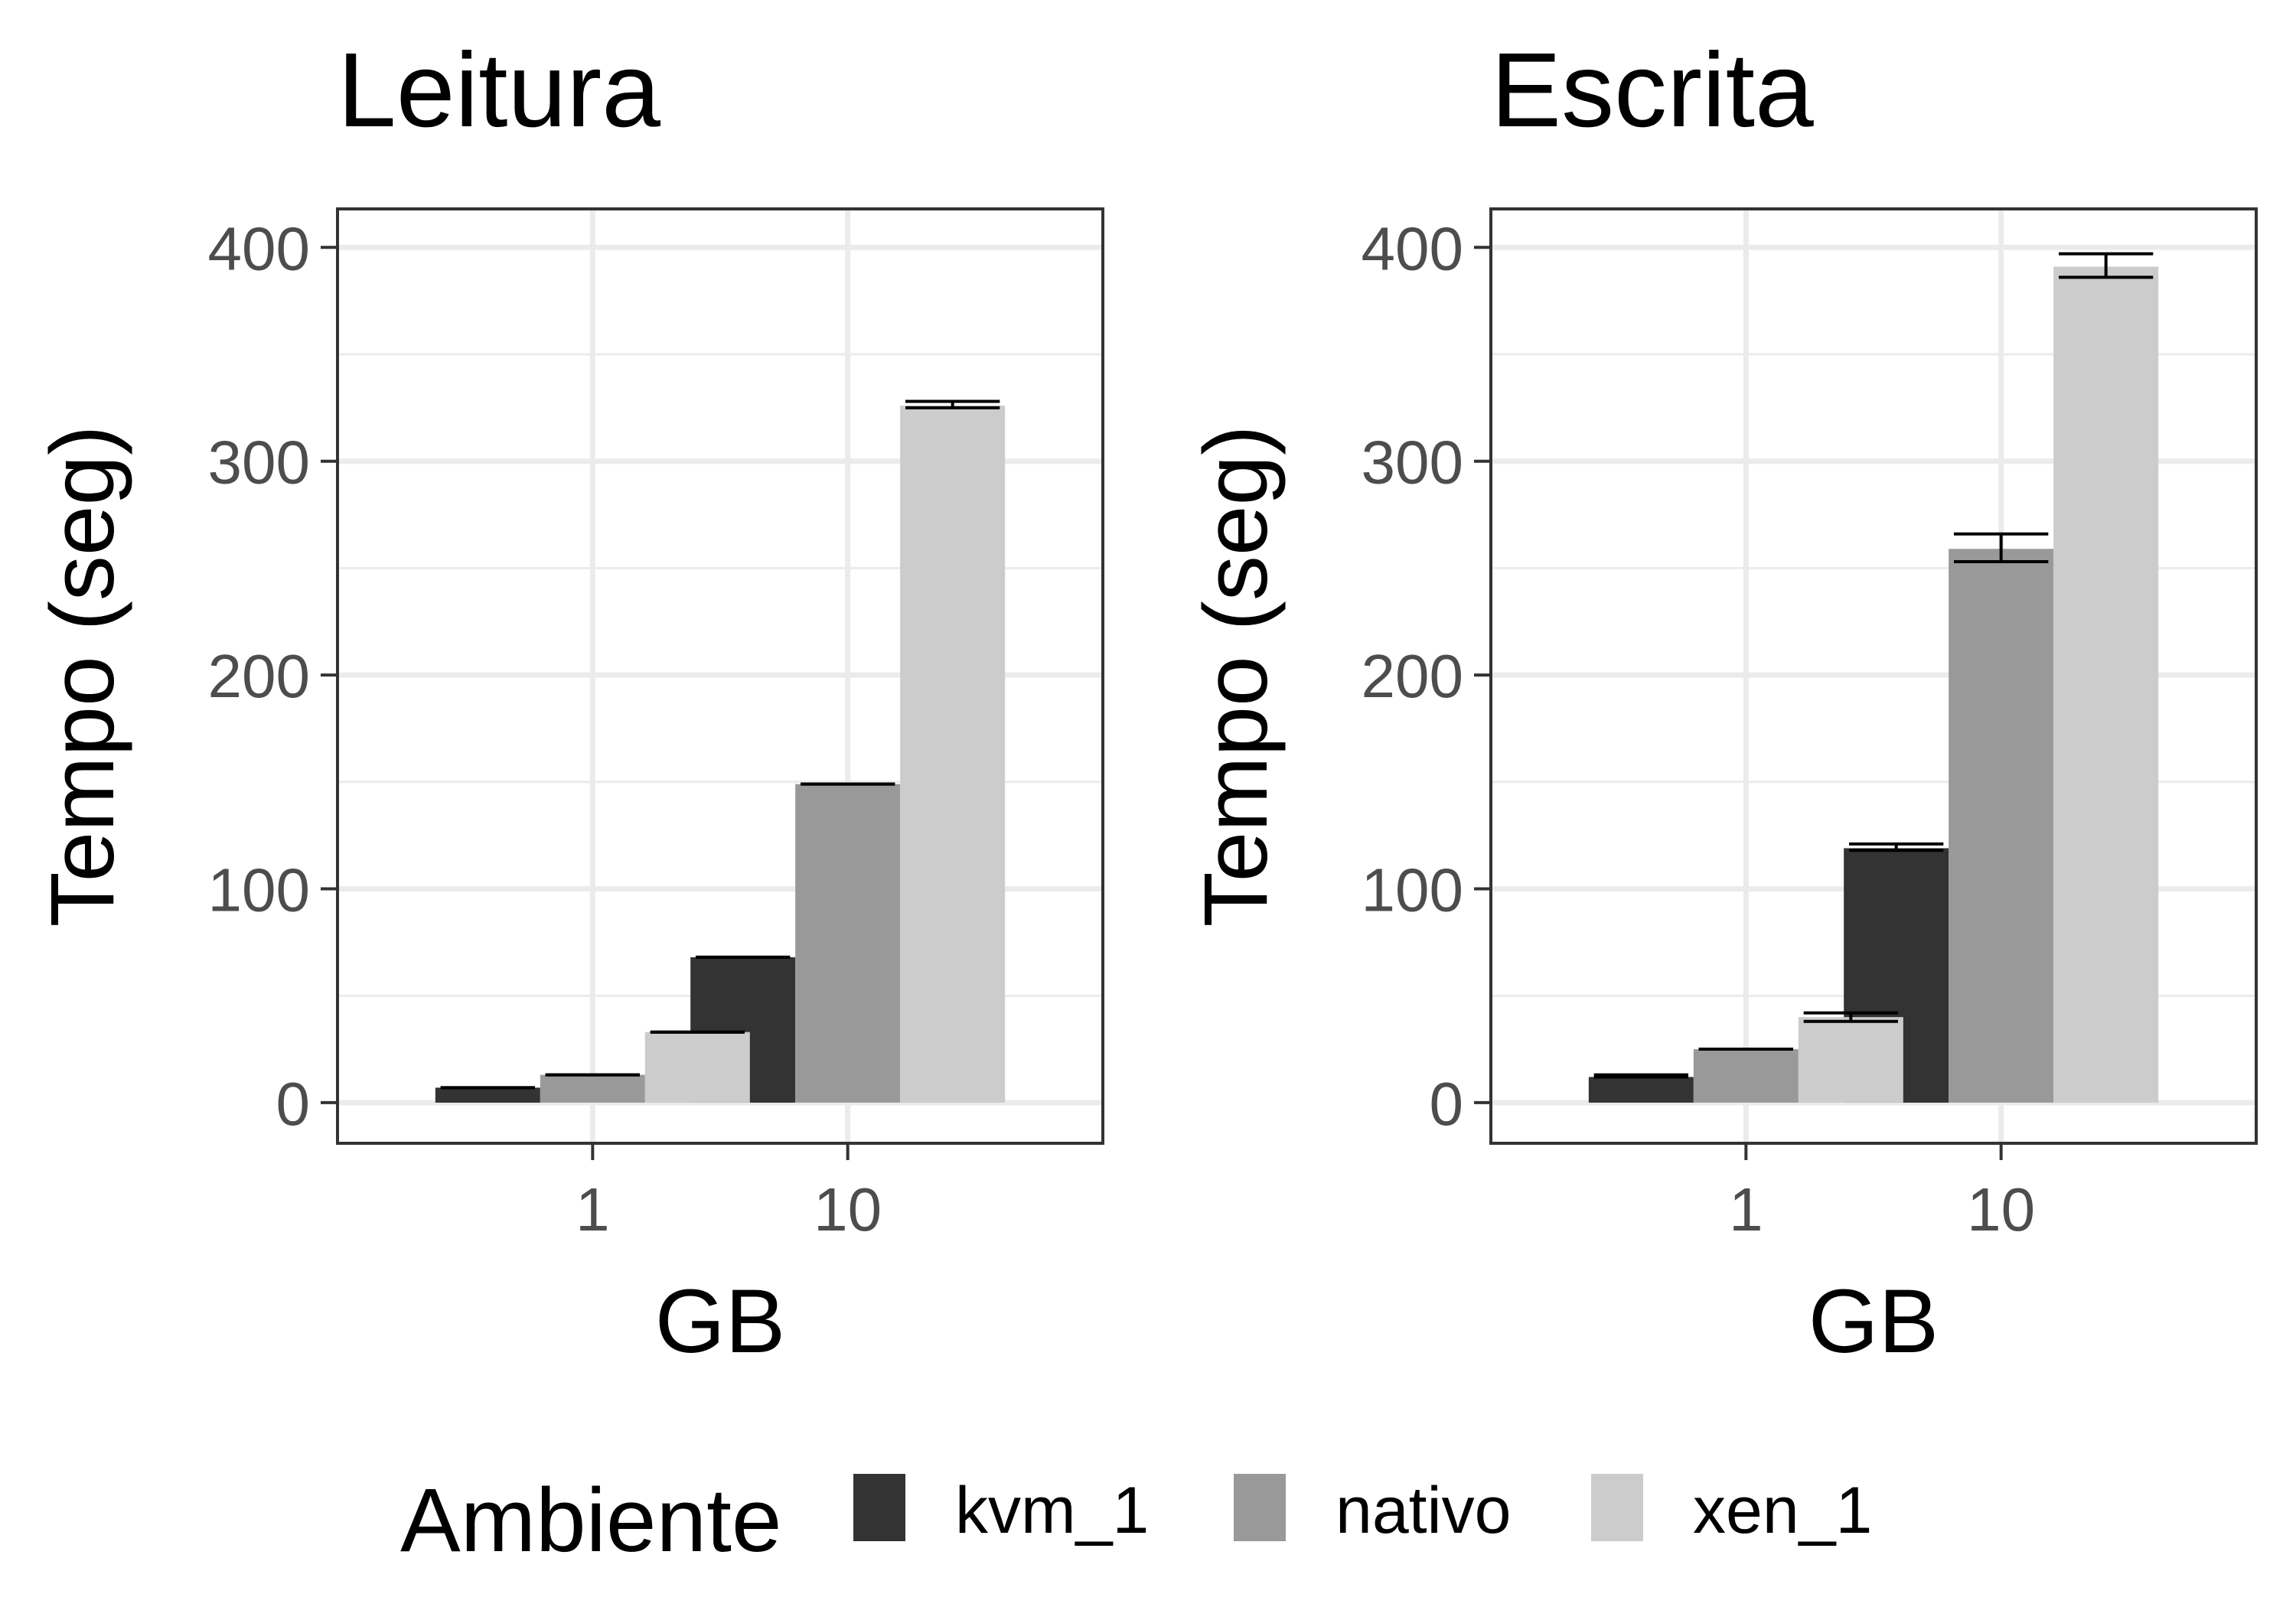  What do you see at coordinates (1424, 1510) in the screenshot?
I see `legend-label-nativo: nativo` at bounding box center [1424, 1510].